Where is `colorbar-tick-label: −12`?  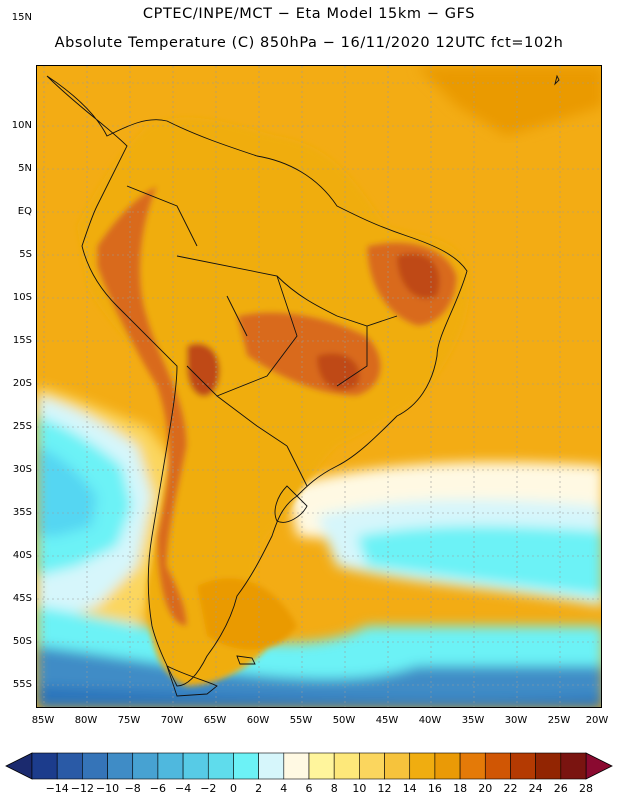
colorbar-tick-label: −12 is located at coordinates (82, 788).